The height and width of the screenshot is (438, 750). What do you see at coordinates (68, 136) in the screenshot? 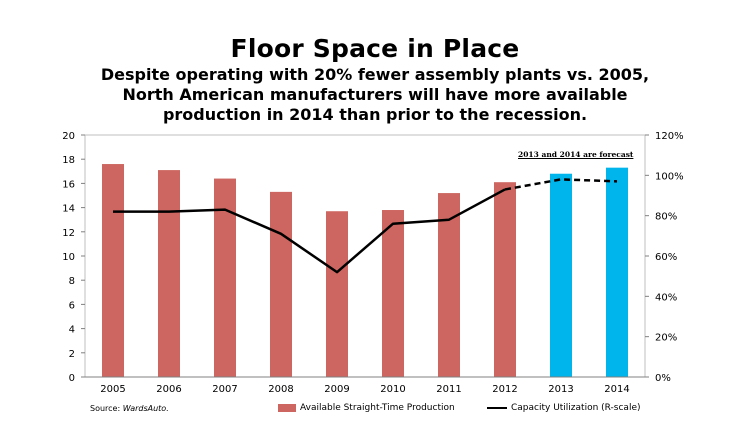
I see `y-tick-label-20: 20` at bounding box center [68, 136].